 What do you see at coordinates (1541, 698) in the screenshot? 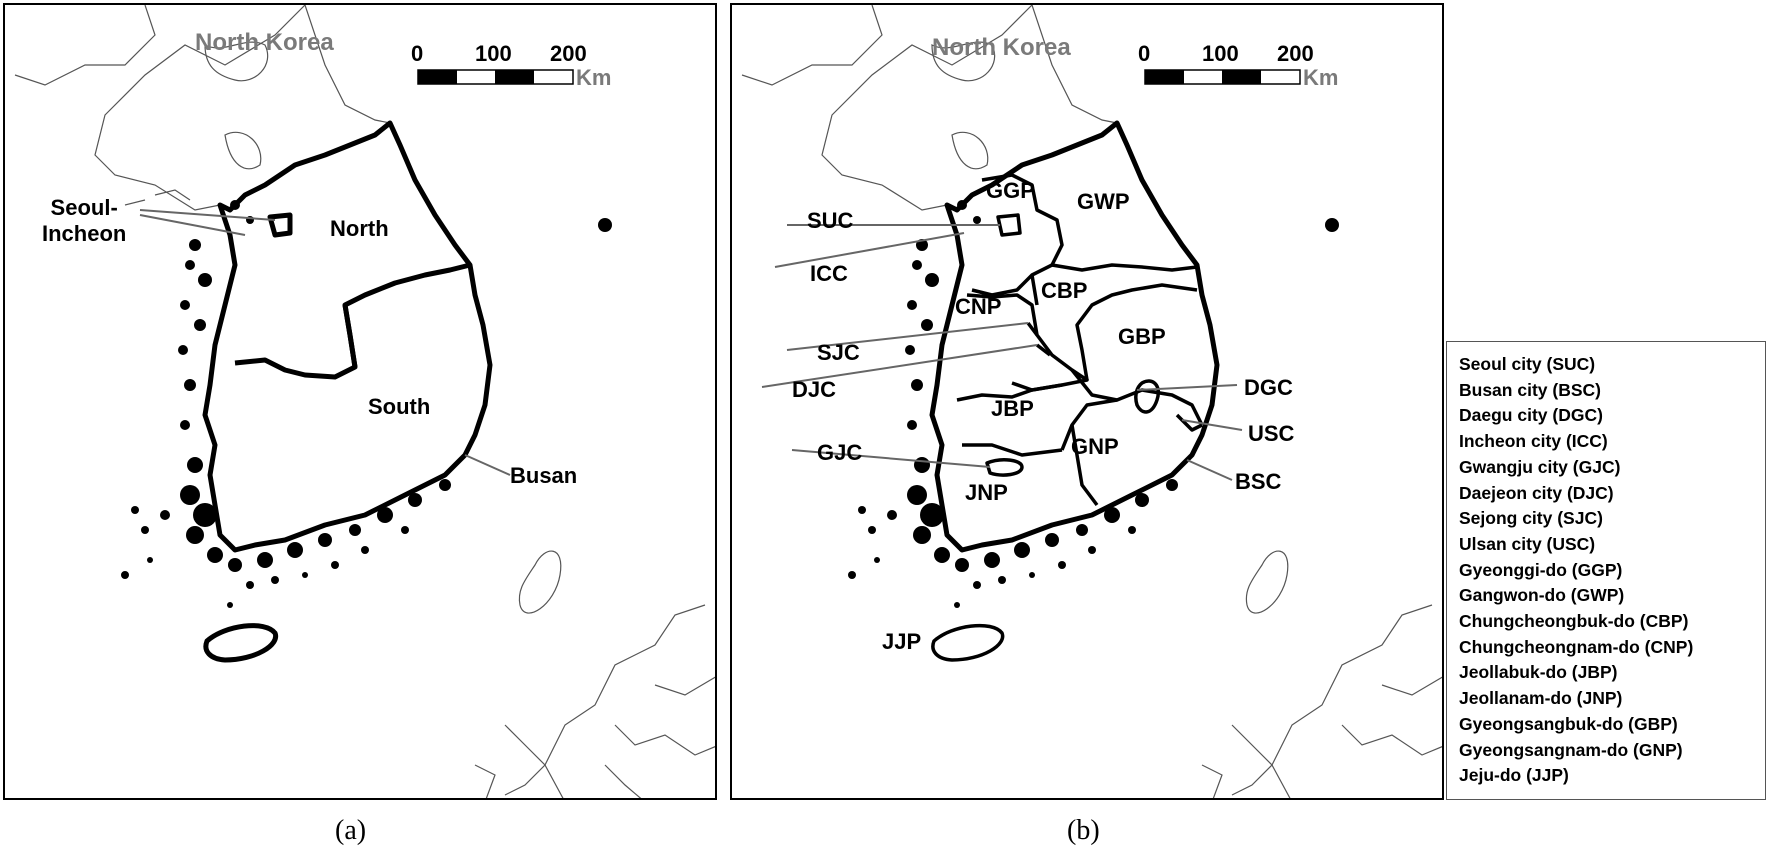
I see `legend-item: Jeollanam-do (JNP)` at bounding box center [1541, 698].